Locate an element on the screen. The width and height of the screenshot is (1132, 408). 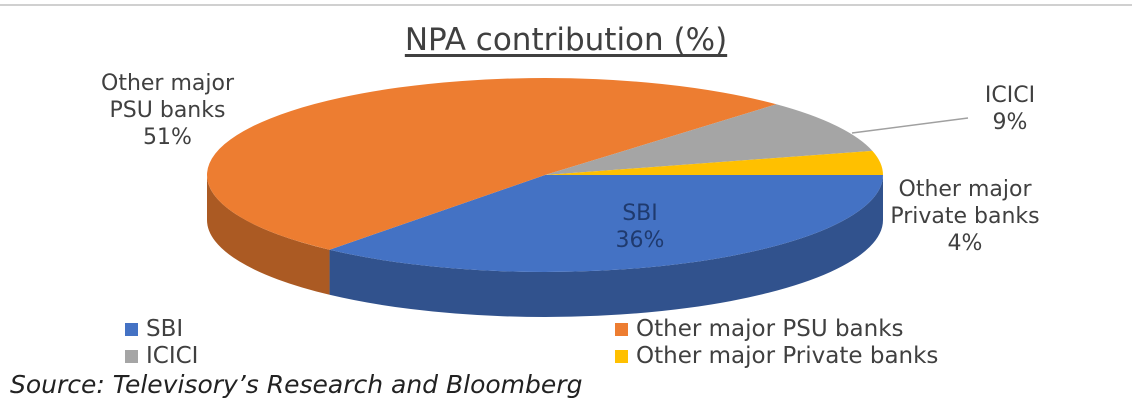
data-label: SBI 36% is located at coordinates (640, 227).